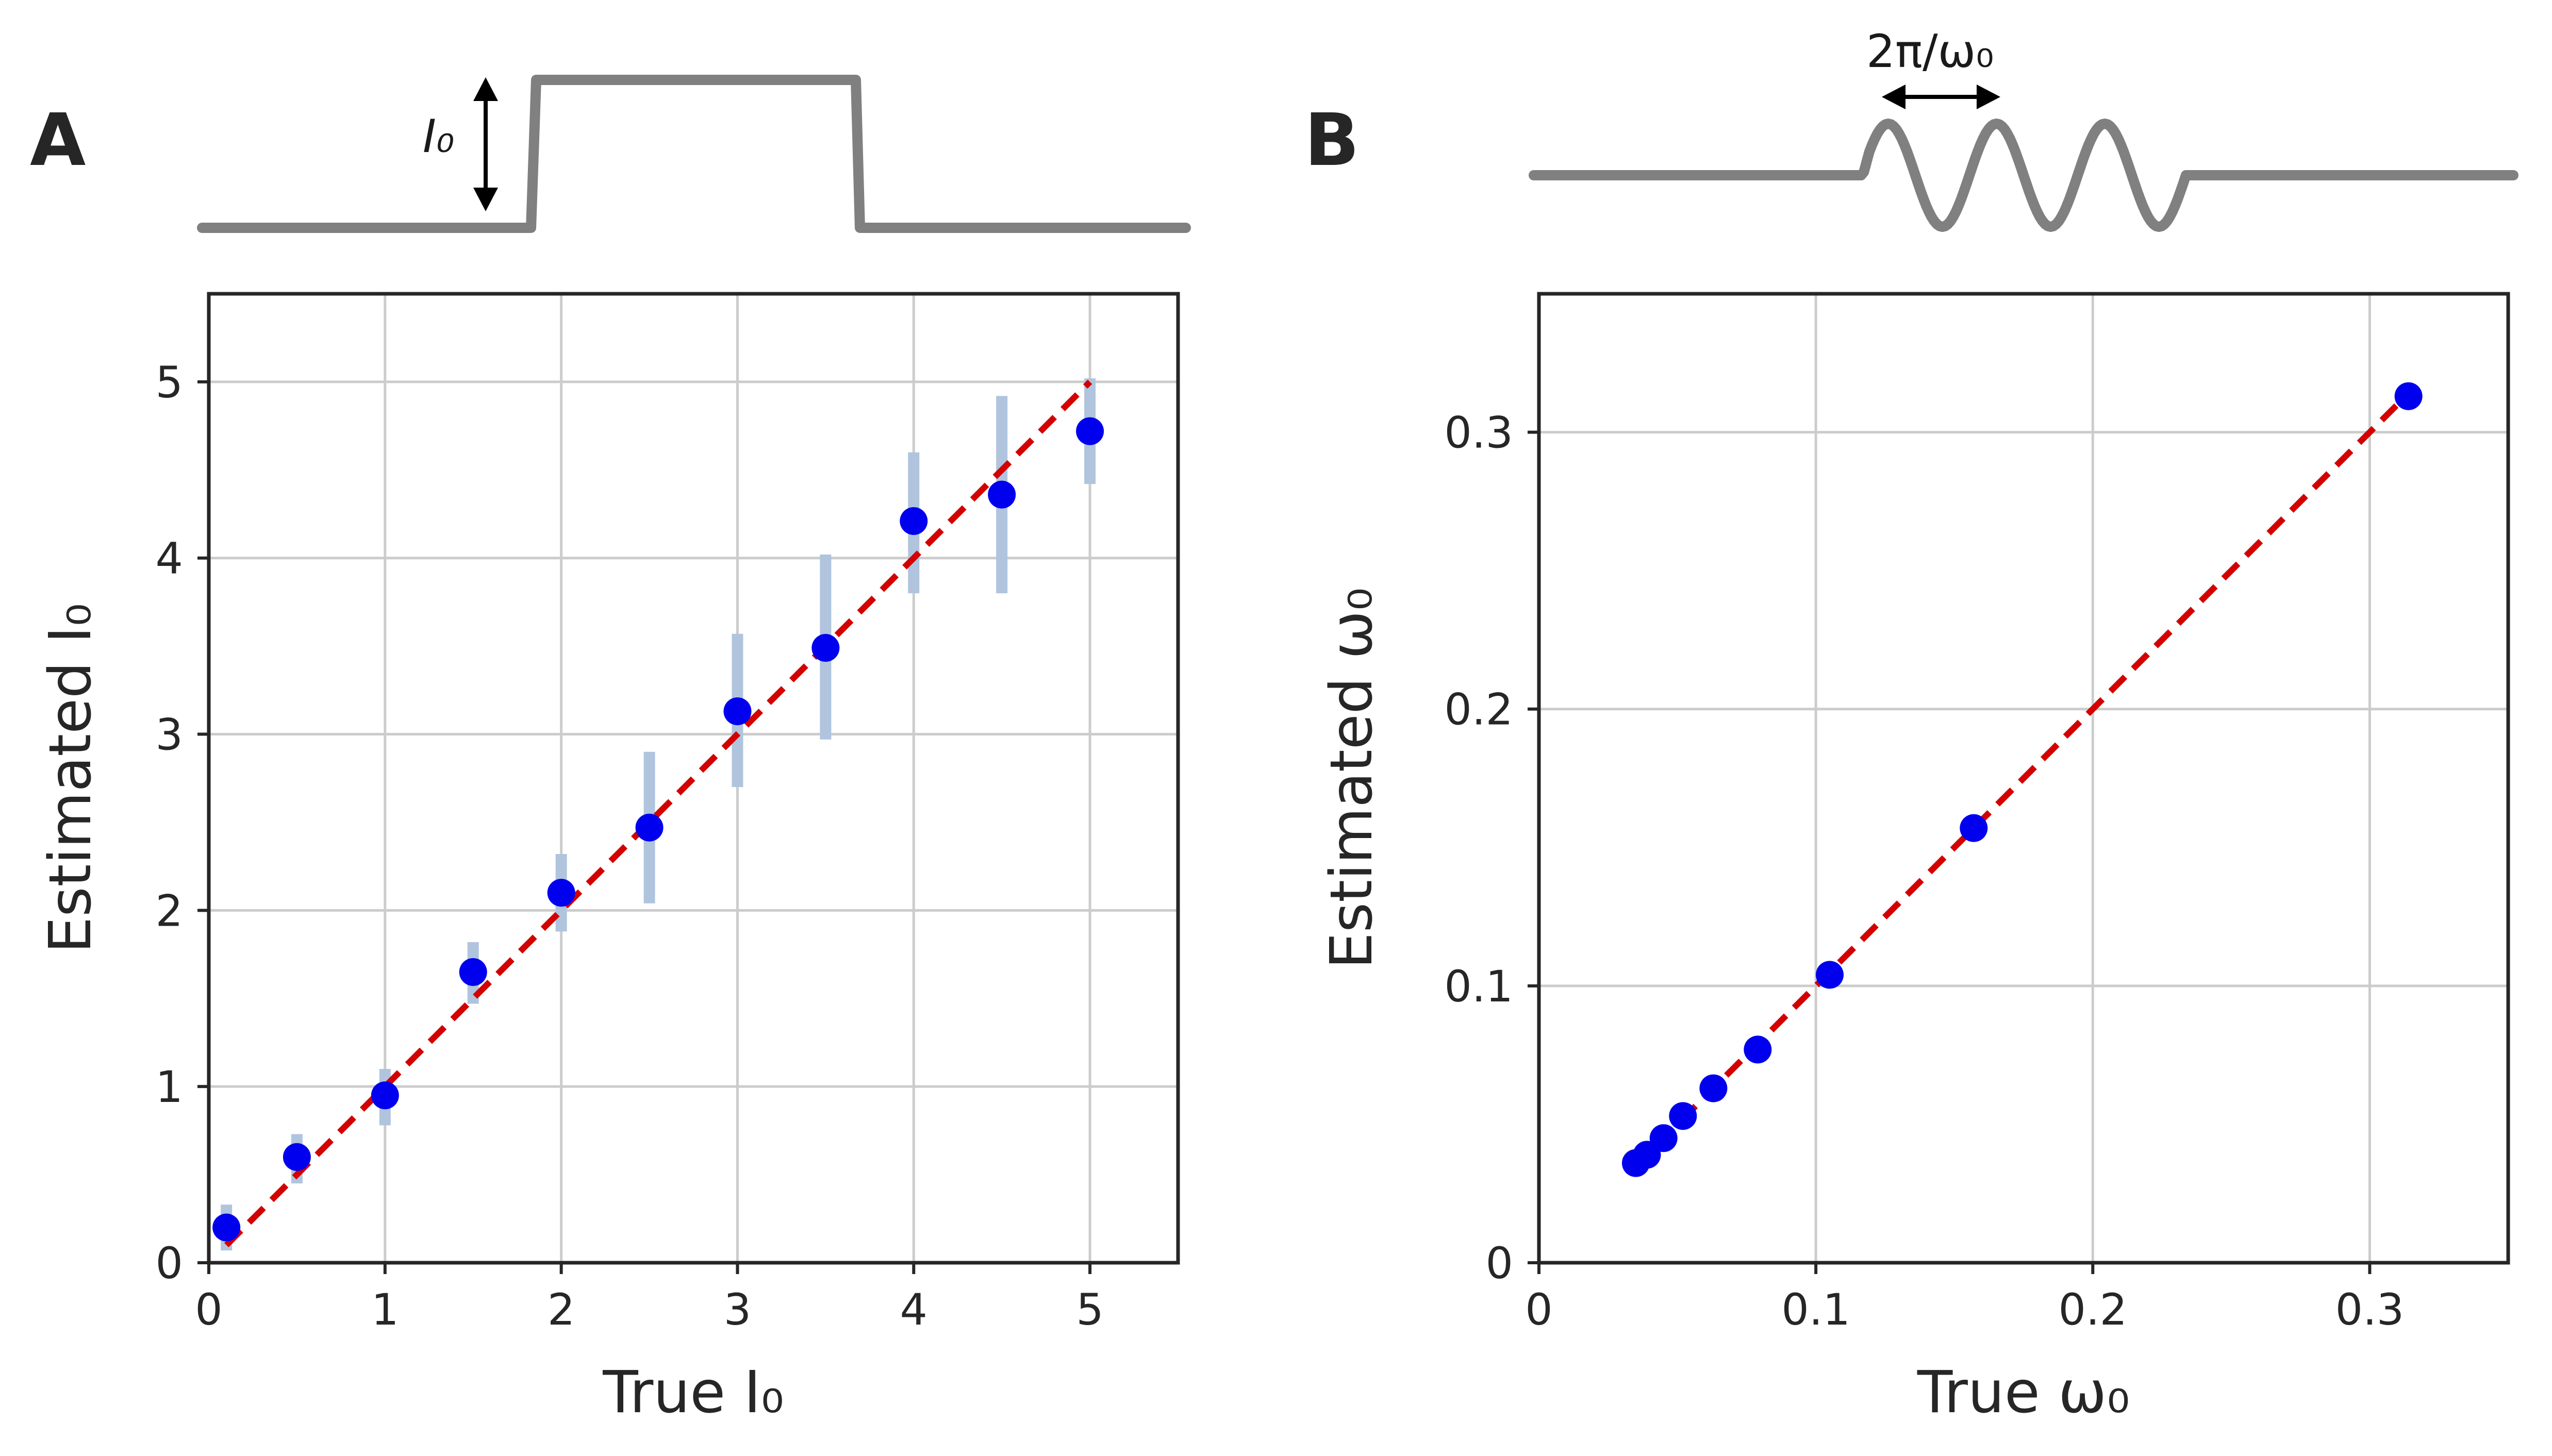  I want to click on chart-b-ylabel: Estimated ω₀, so click(1351, 779).